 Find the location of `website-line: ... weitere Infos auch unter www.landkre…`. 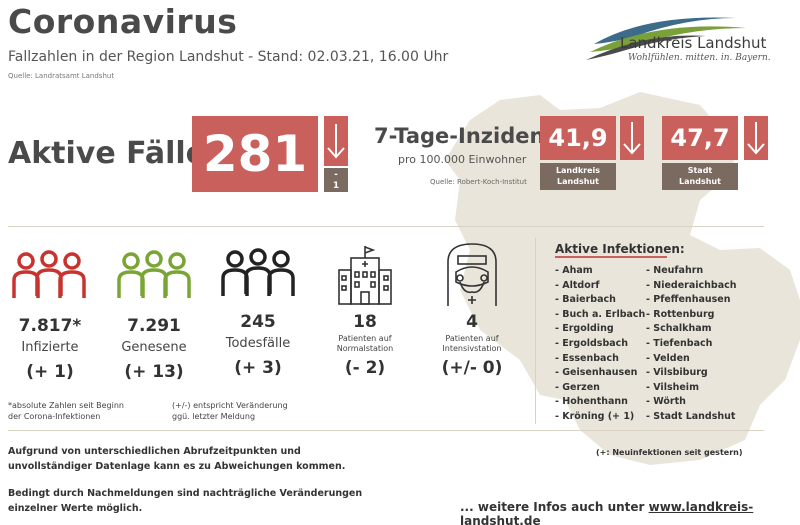

website-line: ... weitere Infos auch unter www.landkre… is located at coordinates (630, 512).